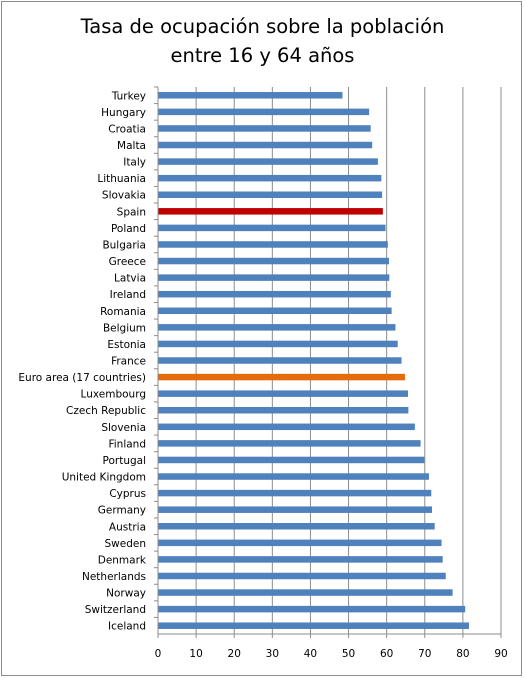 The height and width of the screenshot is (678, 525). I want to click on bar-portugal, so click(291, 460).